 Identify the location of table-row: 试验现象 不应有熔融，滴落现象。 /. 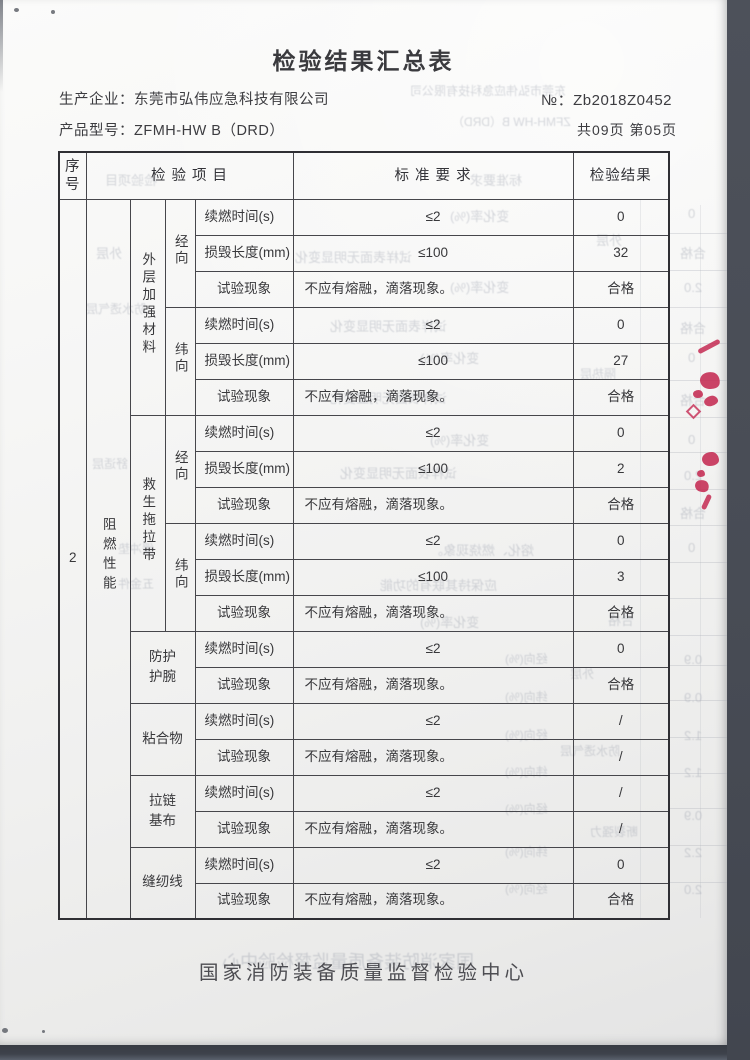
(364, 829).